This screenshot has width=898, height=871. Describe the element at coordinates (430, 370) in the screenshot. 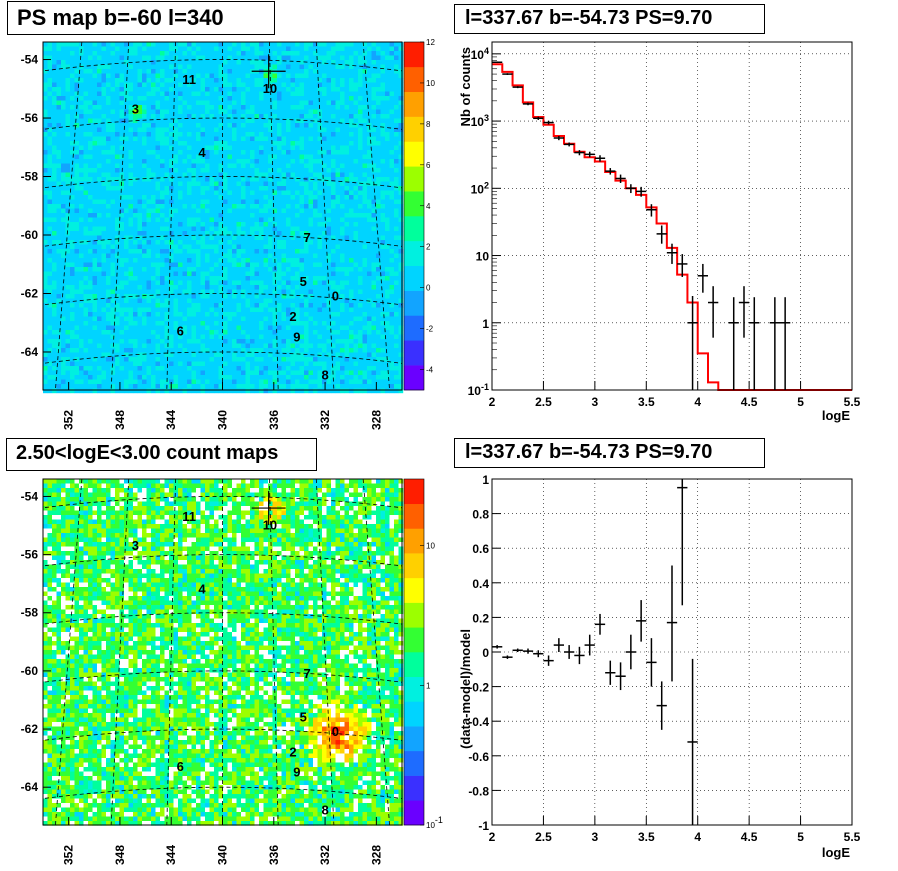

I see `colorbar-tick-label: -4` at that location.